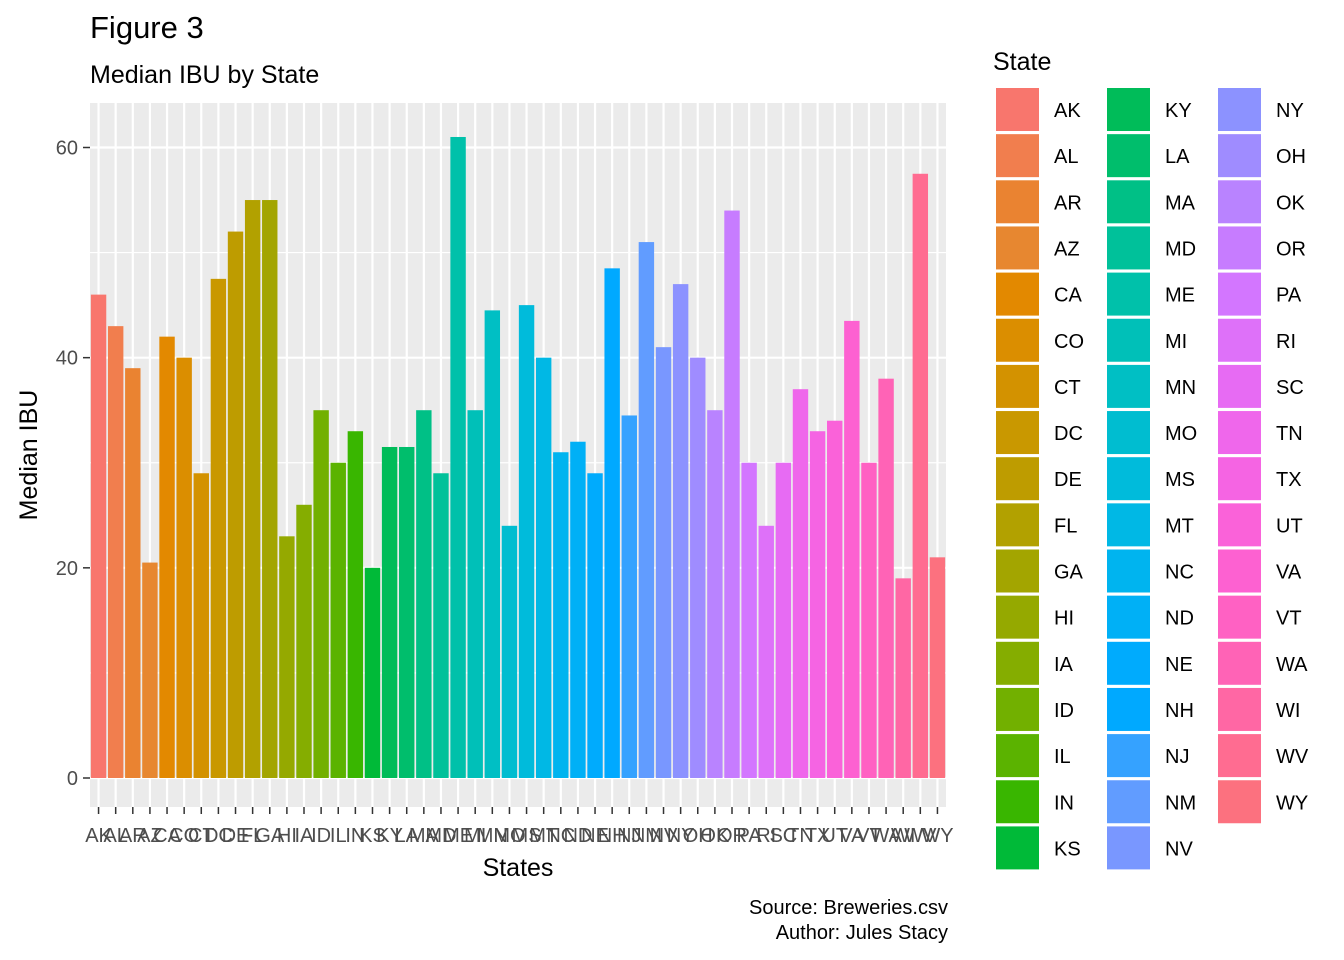  What do you see at coordinates (834, 836) in the screenshot?
I see `x-tick-label: UT` at bounding box center [834, 836].